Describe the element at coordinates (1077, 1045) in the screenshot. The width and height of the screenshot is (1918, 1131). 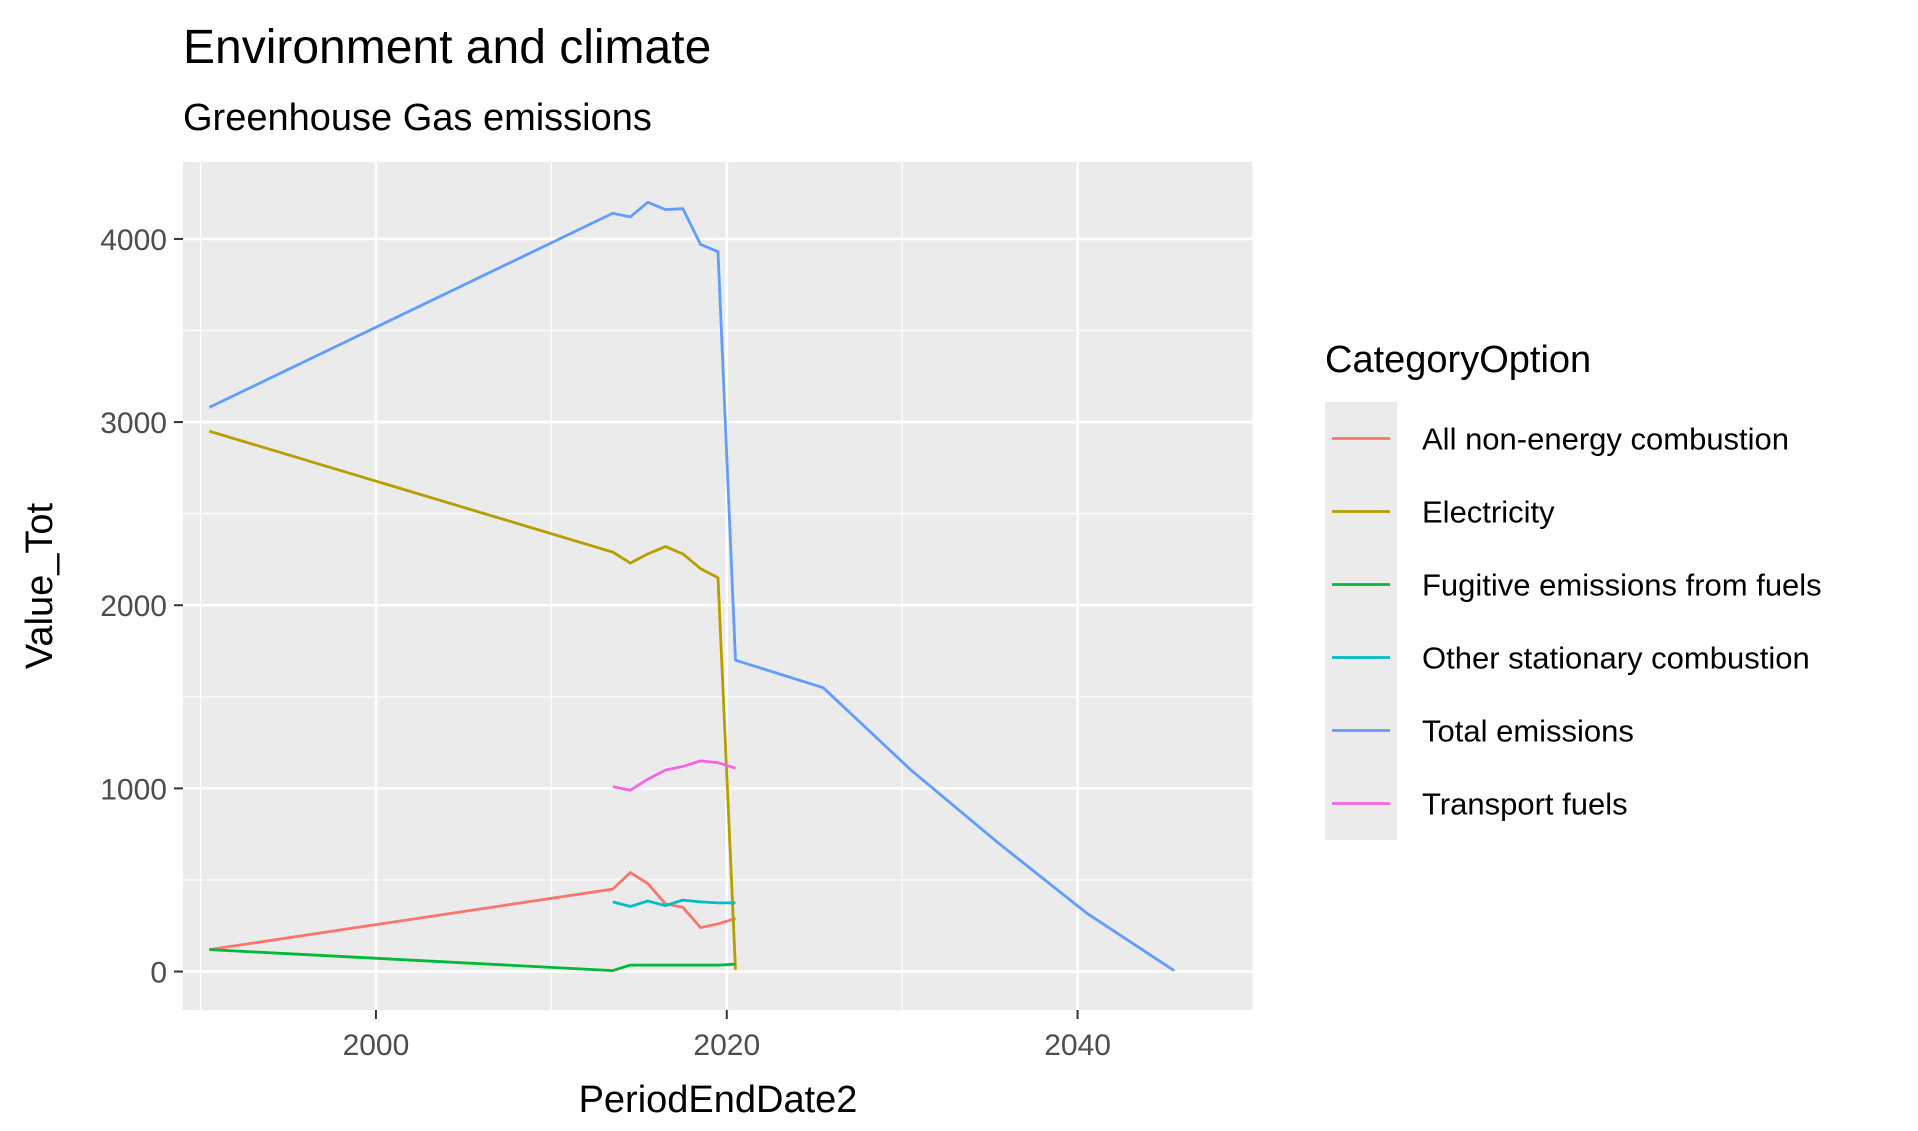
I see `x-tick-label-2: 2040` at that location.